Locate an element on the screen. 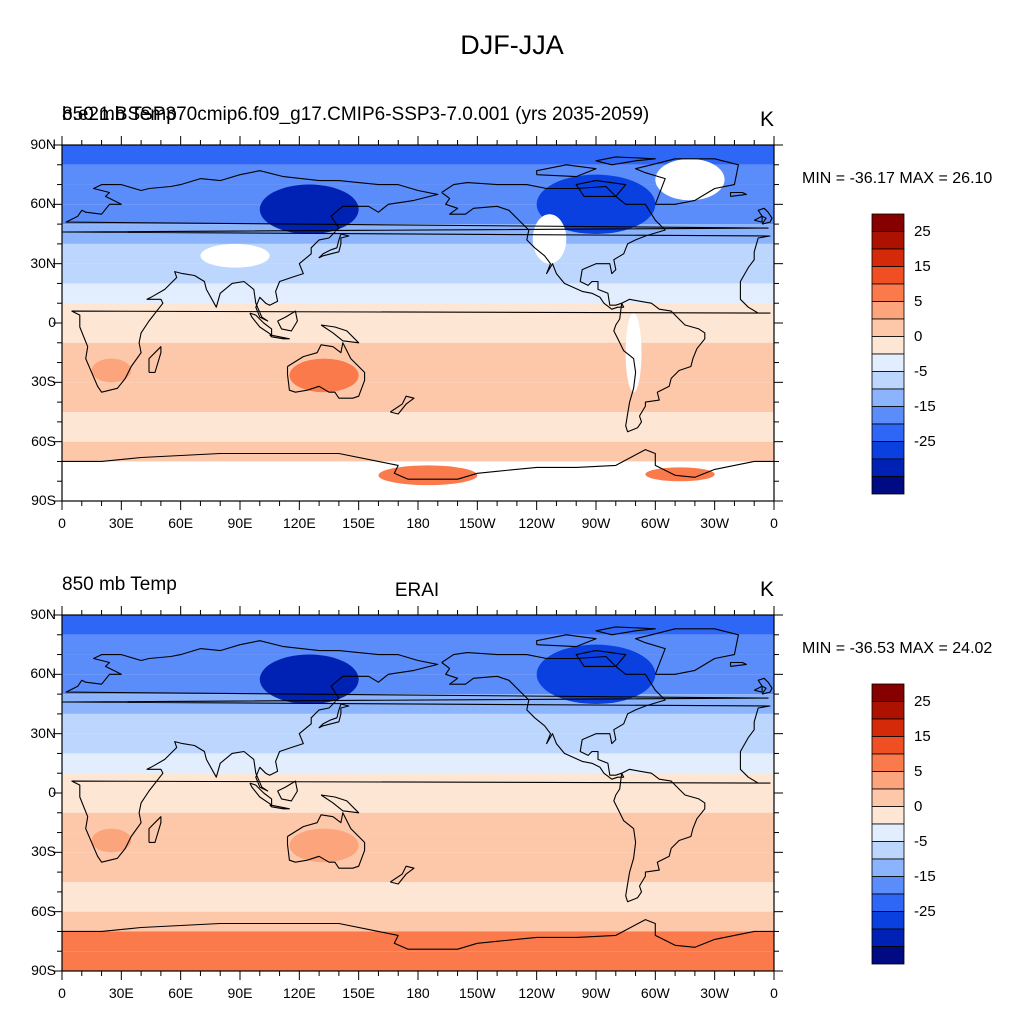 This screenshot has height=1024, width=1024. panel1-minmax: MIN = -36.17 MAX = 26.10 is located at coordinates (897, 178).